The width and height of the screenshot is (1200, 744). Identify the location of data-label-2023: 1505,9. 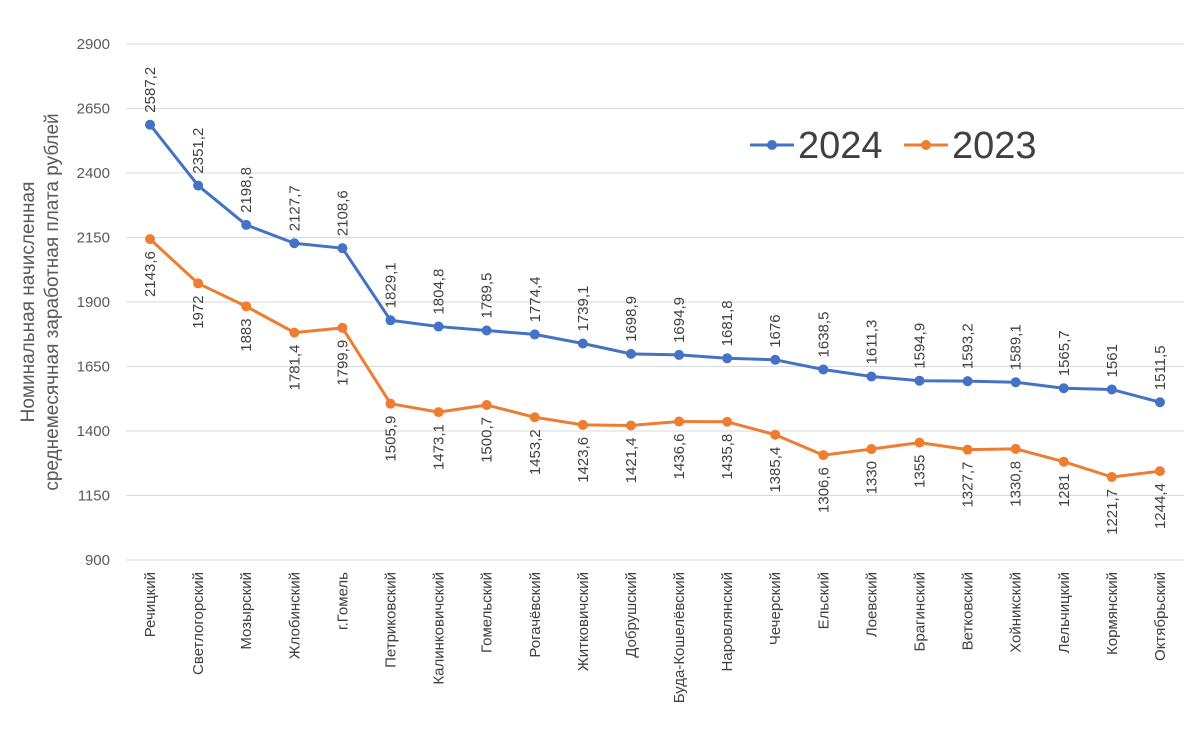
(391, 439).